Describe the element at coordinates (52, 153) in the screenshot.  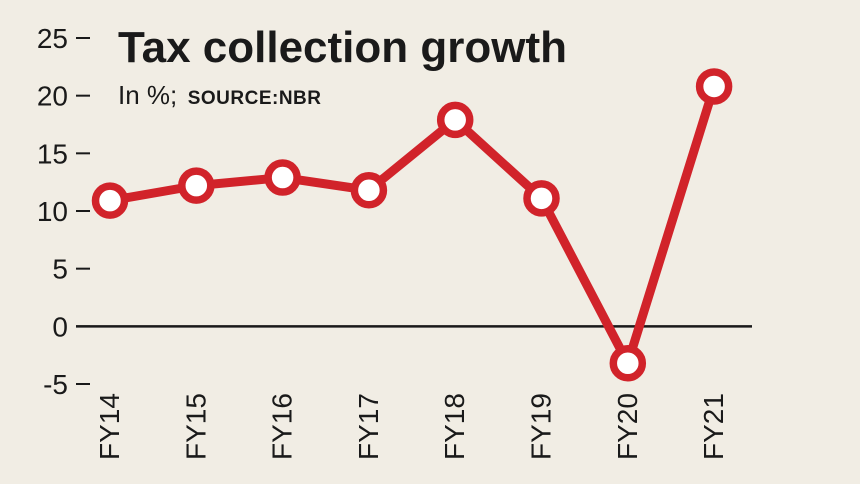
I see `y-tick-label: 15` at that location.